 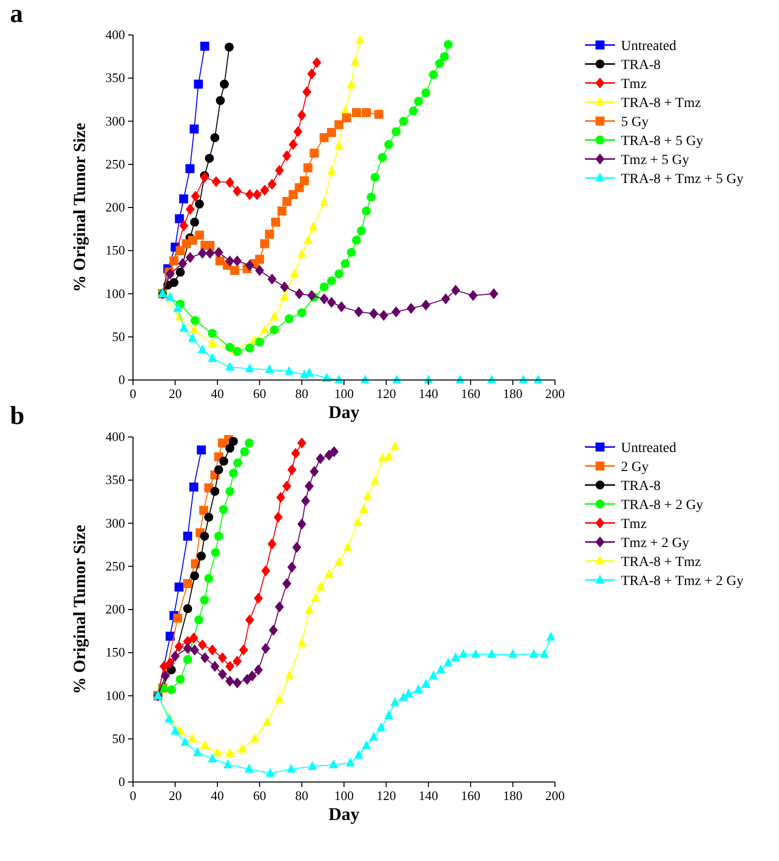 I want to click on legend-label: Untreated, so click(x=648, y=46).